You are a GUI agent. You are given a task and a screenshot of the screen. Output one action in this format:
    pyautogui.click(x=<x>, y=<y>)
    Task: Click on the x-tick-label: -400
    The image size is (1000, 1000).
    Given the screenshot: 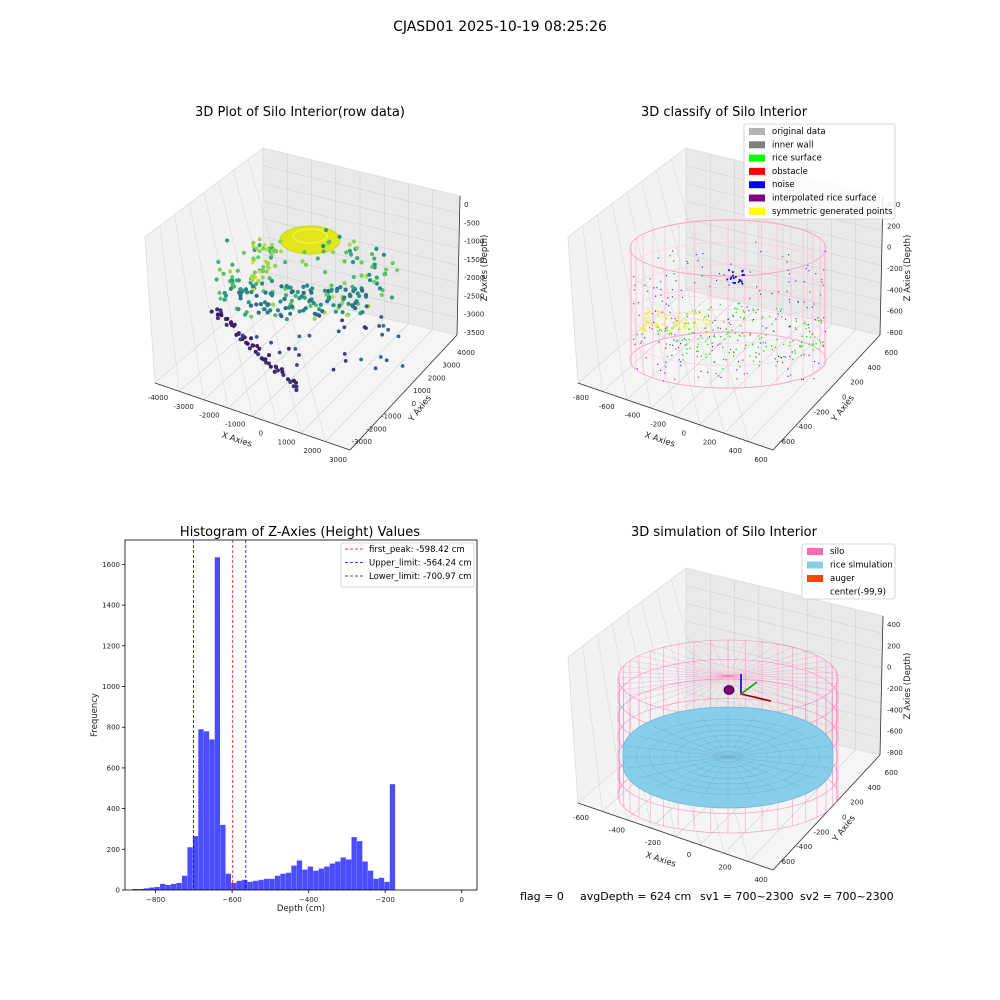 What is the action you would take?
    pyautogui.click(x=617, y=830)
    